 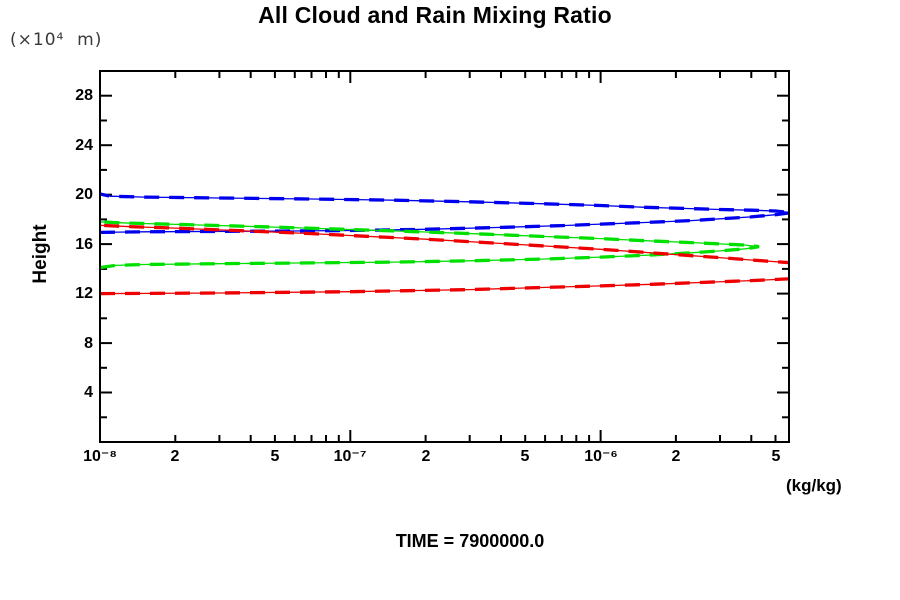 I want to click on series-blue-dash, so click(x=444, y=213).